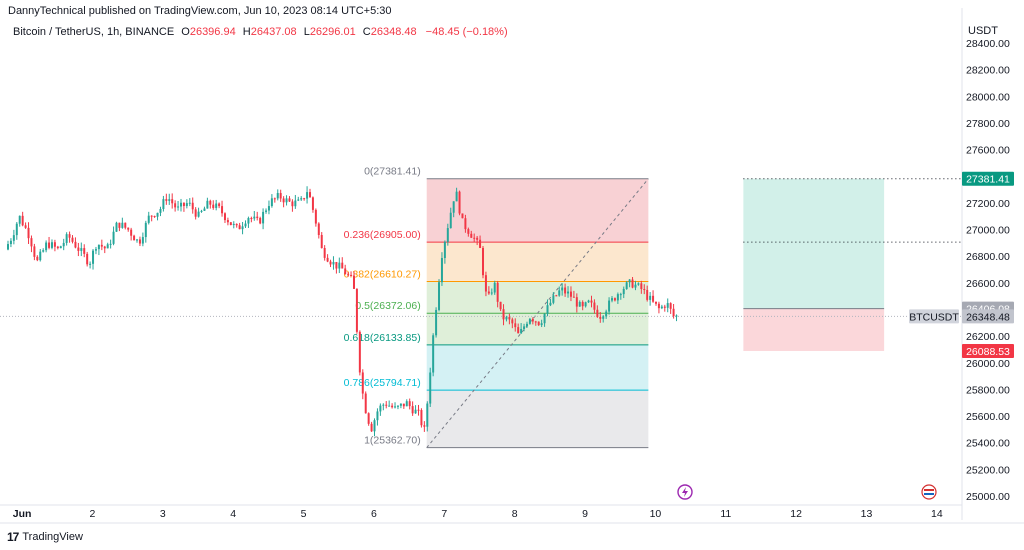 This screenshot has width=1024, height=550. I want to click on fib-trend-line, so click(537, 313).